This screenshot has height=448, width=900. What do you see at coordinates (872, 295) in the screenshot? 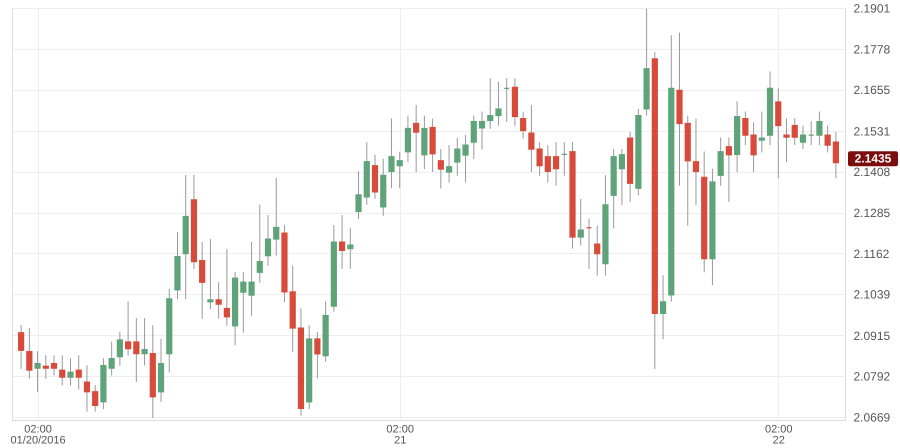
I see `y-tick-label: 2.1039` at bounding box center [872, 295].